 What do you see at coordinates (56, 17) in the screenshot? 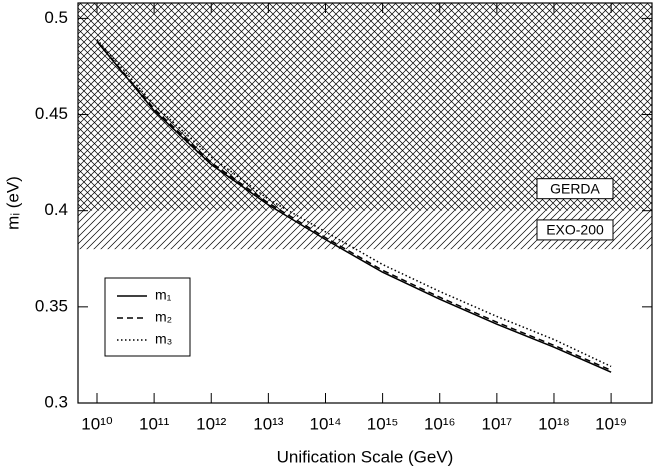
I see `y-tick-label: 0.5` at bounding box center [56, 17].